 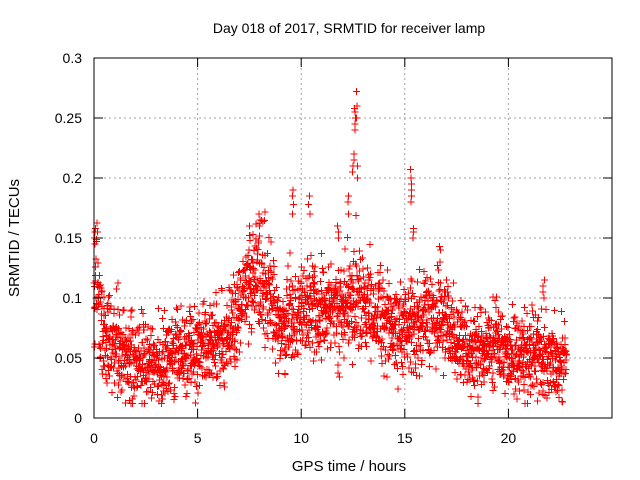 I want to click on x-tick-label: 20, so click(x=509, y=438).